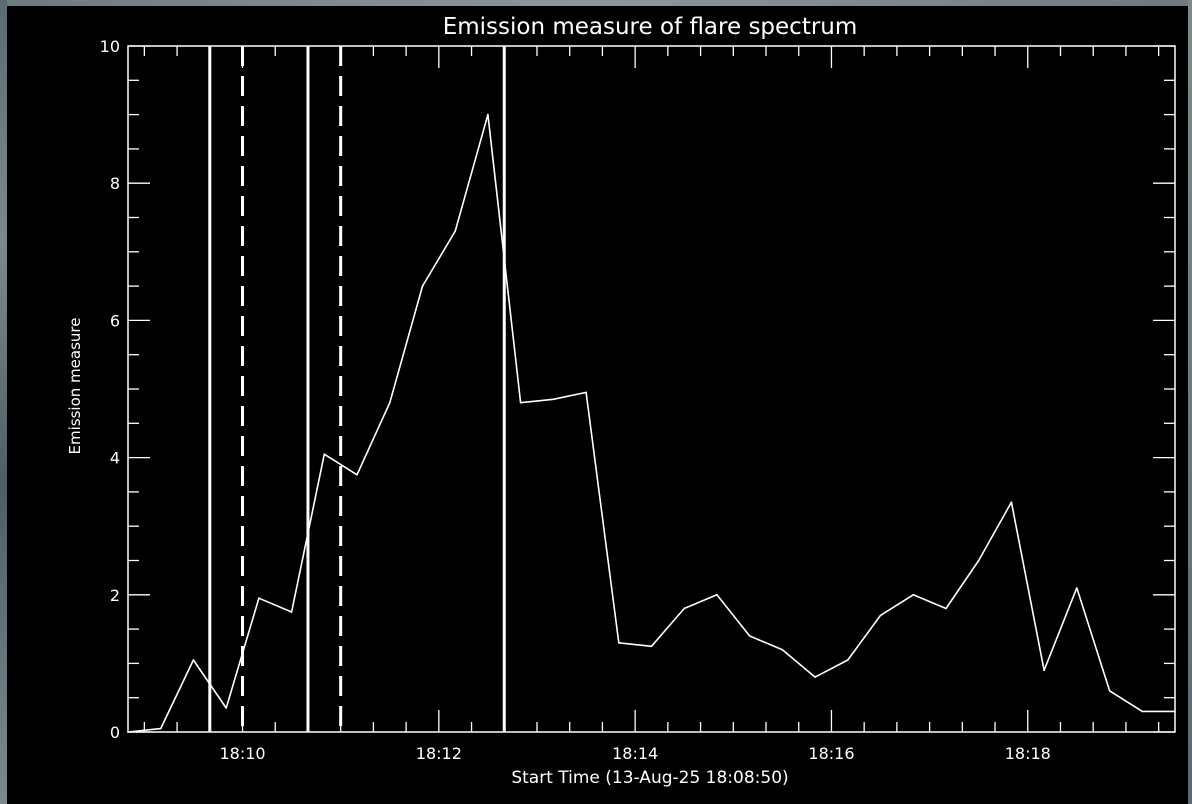 This screenshot has height=804, width=1192. What do you see at coordinates (115, 595) in the screenshot?
I see `y-tick-label: 2` at bounding box center [115, 595].